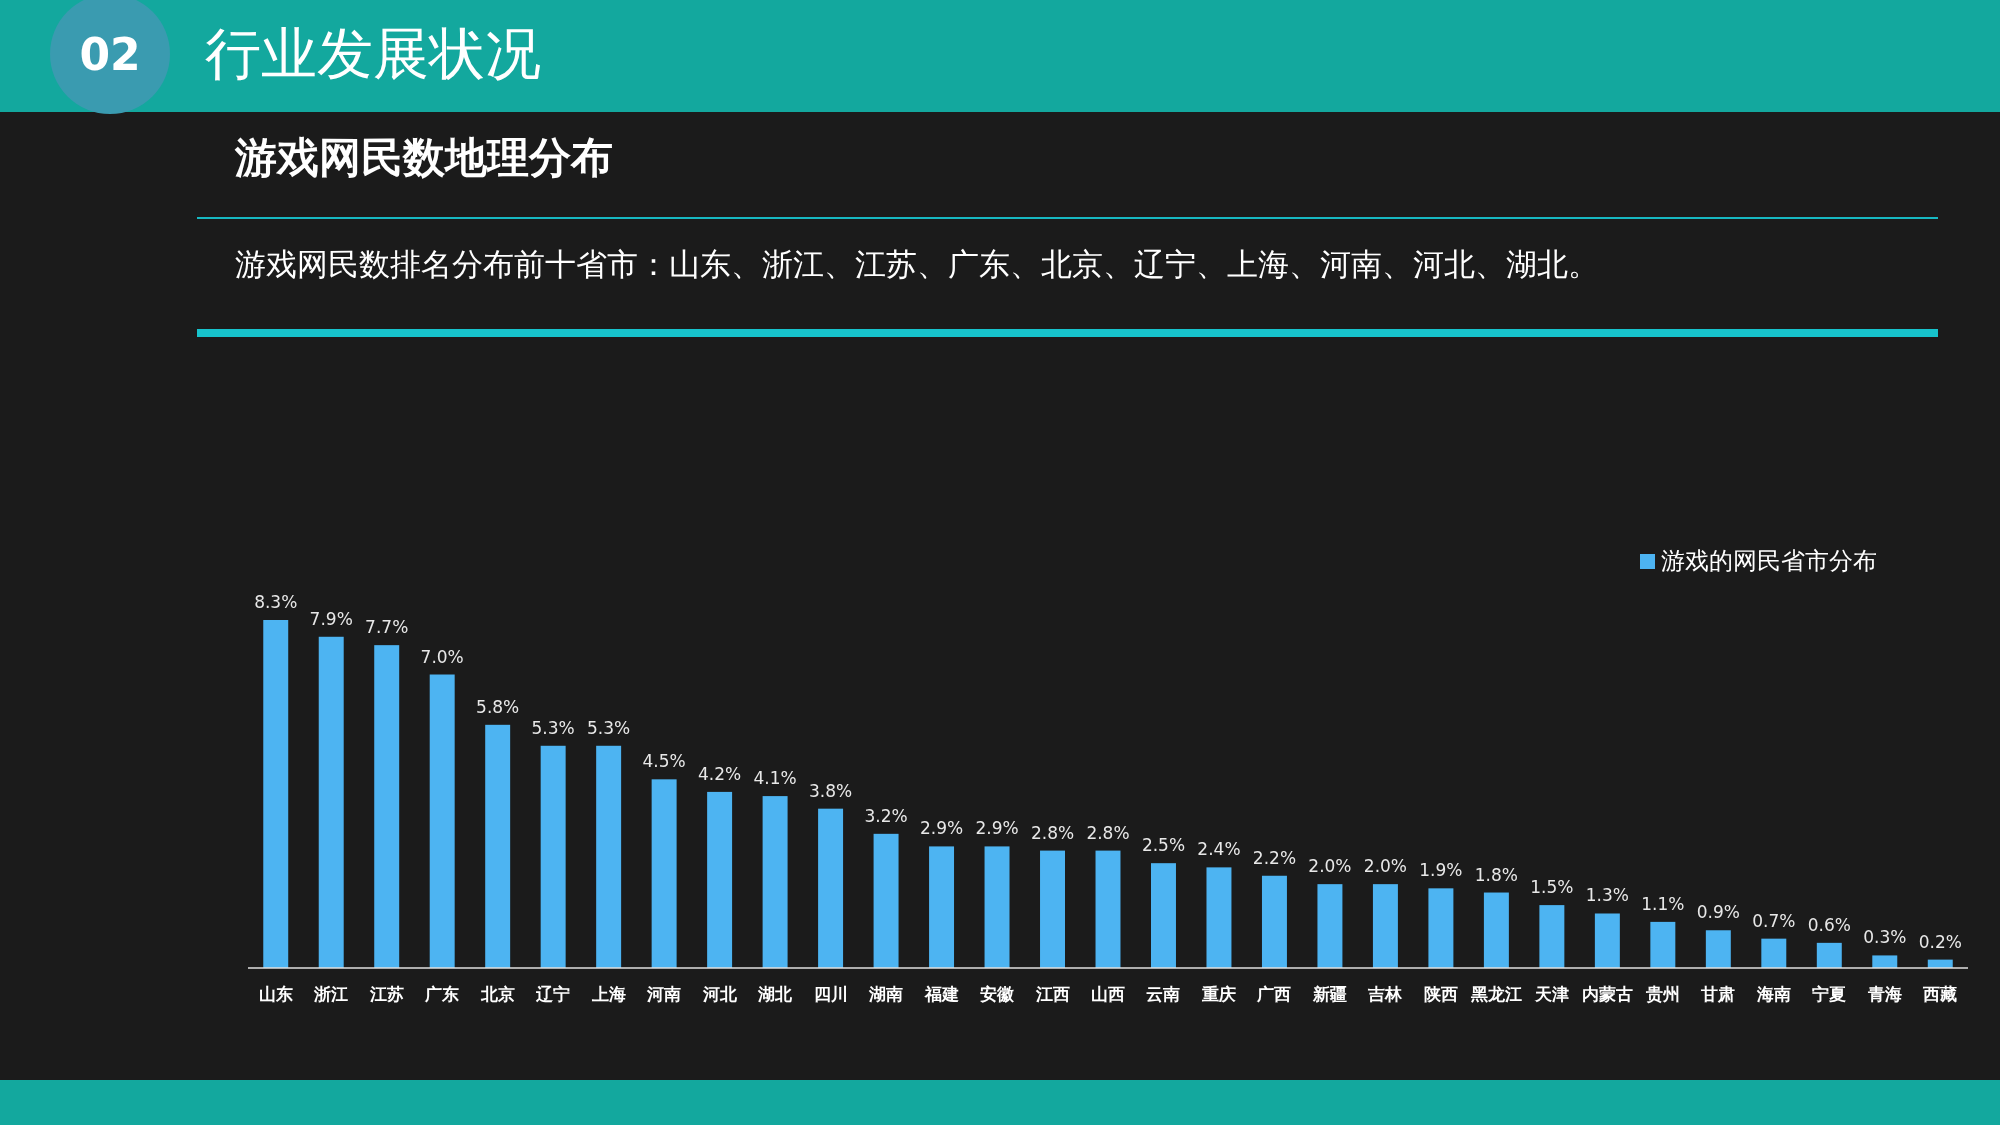 The width and height of the screenshot is (2000, 1125). Describe the element at coordinates (1496, 874) in the screenshot. I see `data-label: 1.8%` at that location.